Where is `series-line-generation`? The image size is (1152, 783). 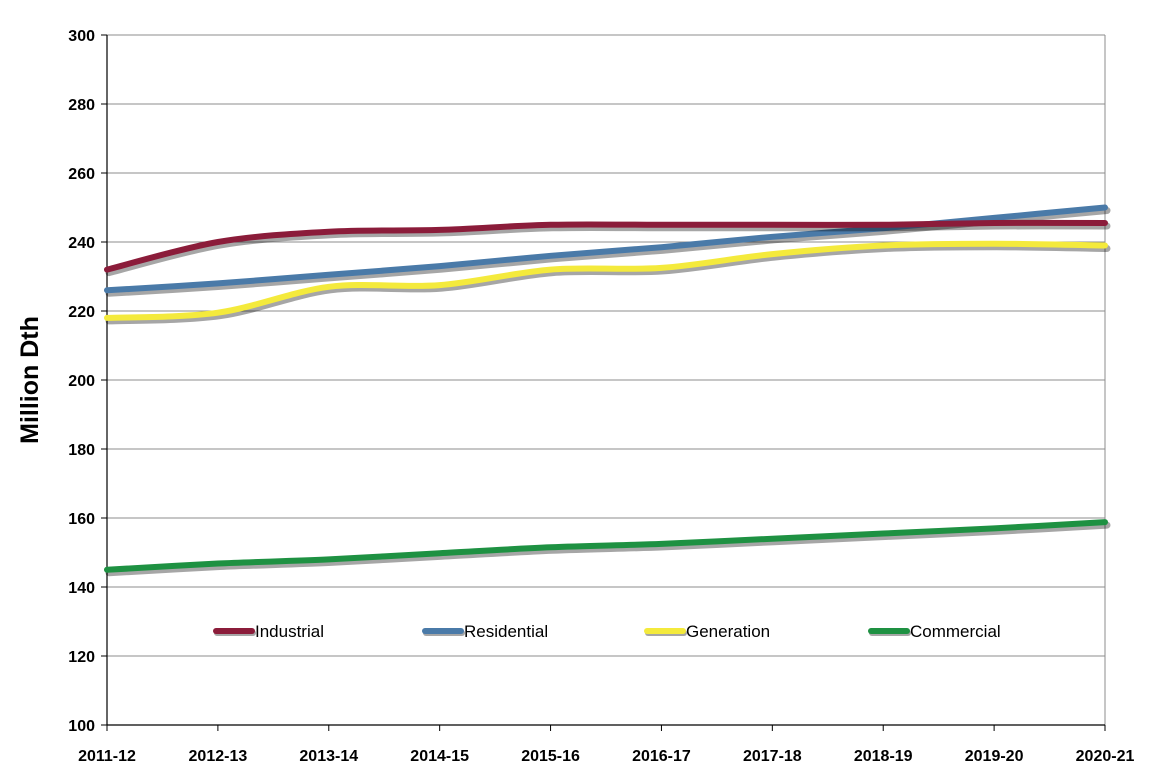
series-line-generation is located at coordinates (606, 280).